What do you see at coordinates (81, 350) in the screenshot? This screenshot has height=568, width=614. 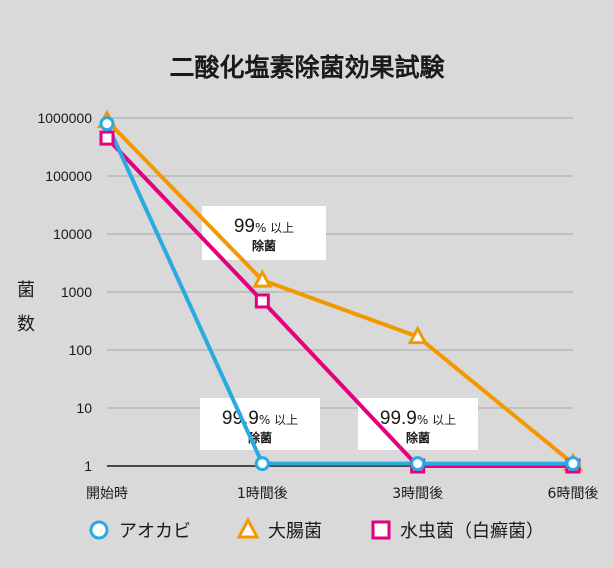 I see `y-tick-label: 100` at bounding box center [81, 350].